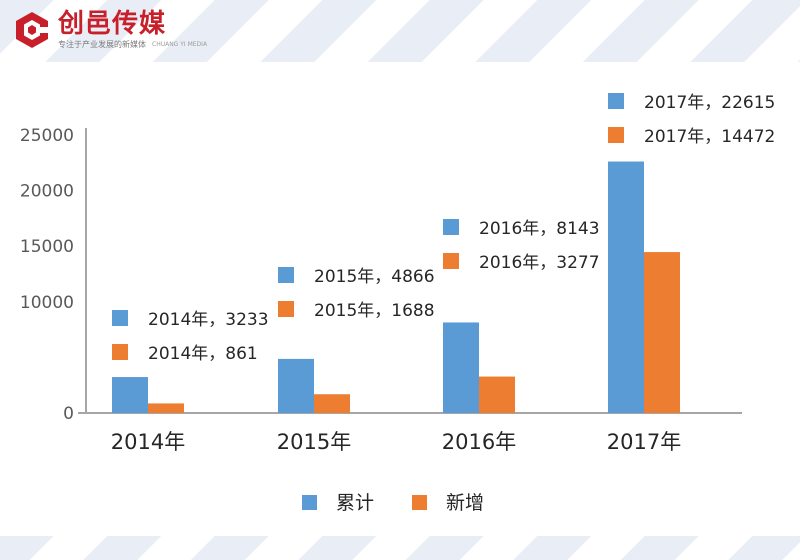  Describe the element at coordinates (709, 137) in the screenshot. I see `data-label: 2017年，14472` at that location.